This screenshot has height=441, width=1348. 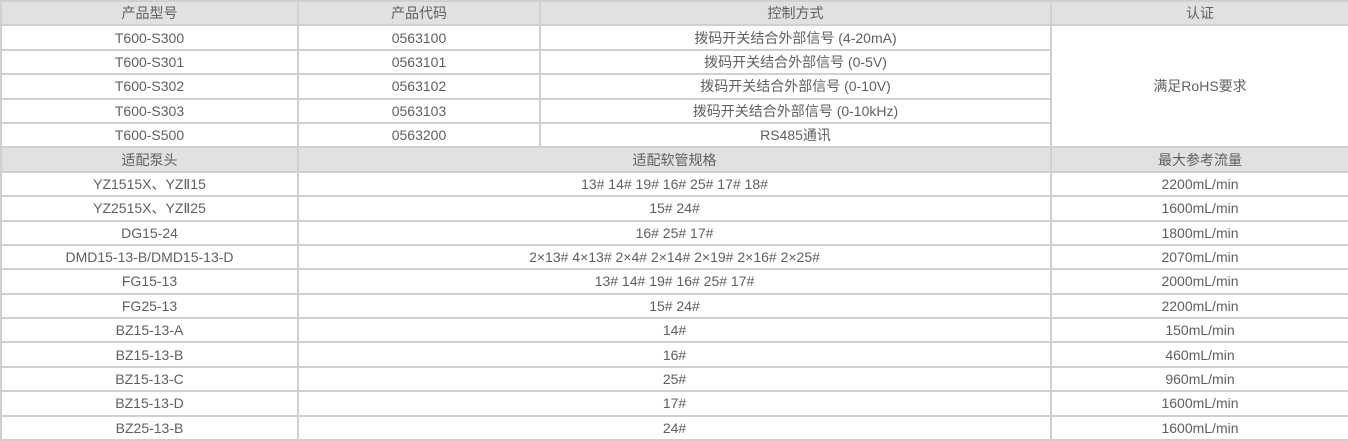 I want to click on max-flow-cell: 960mL/min, so click(x=1199, y=379).